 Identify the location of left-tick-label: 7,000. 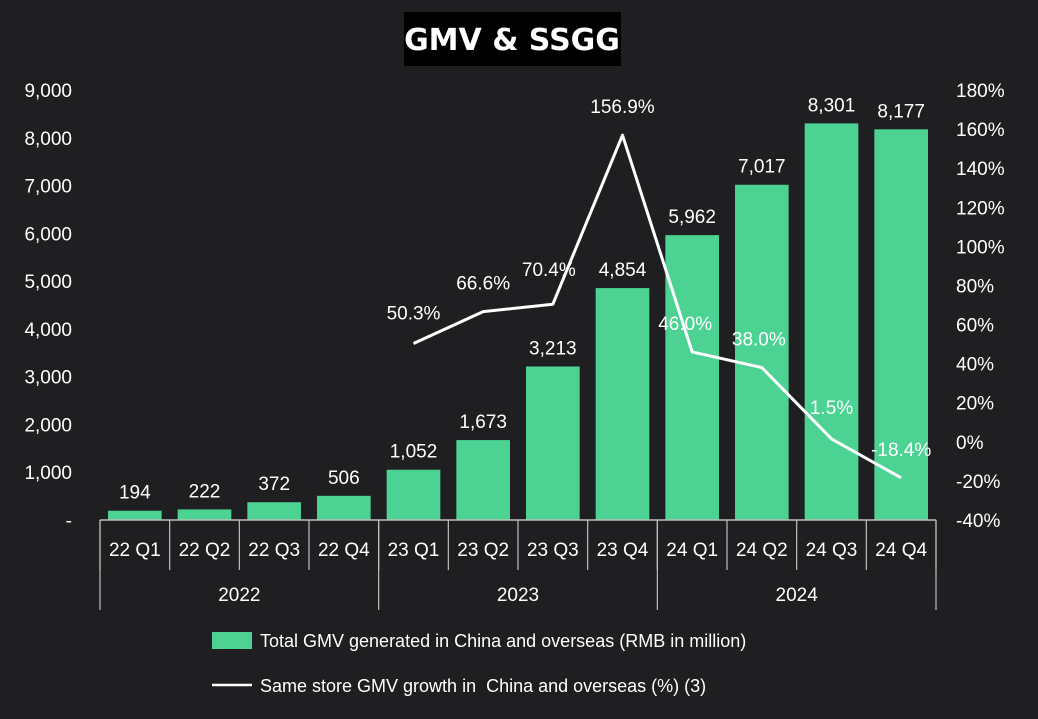
(48, 187).